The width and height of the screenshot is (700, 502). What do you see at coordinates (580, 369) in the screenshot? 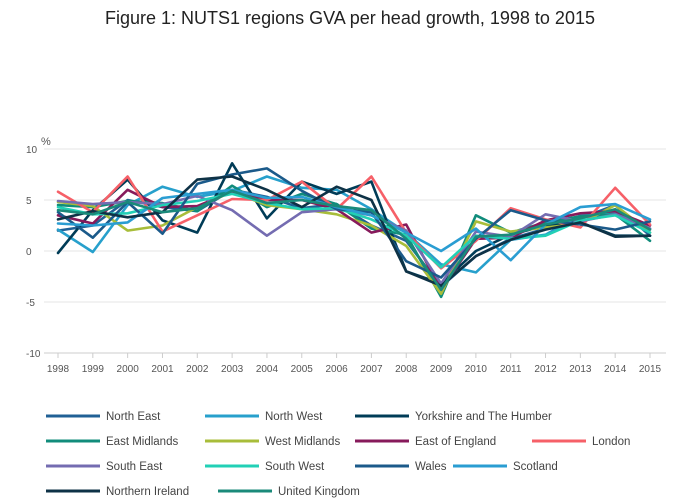
I see `x-tick-label: 2013` at bounding box center [580, 369].